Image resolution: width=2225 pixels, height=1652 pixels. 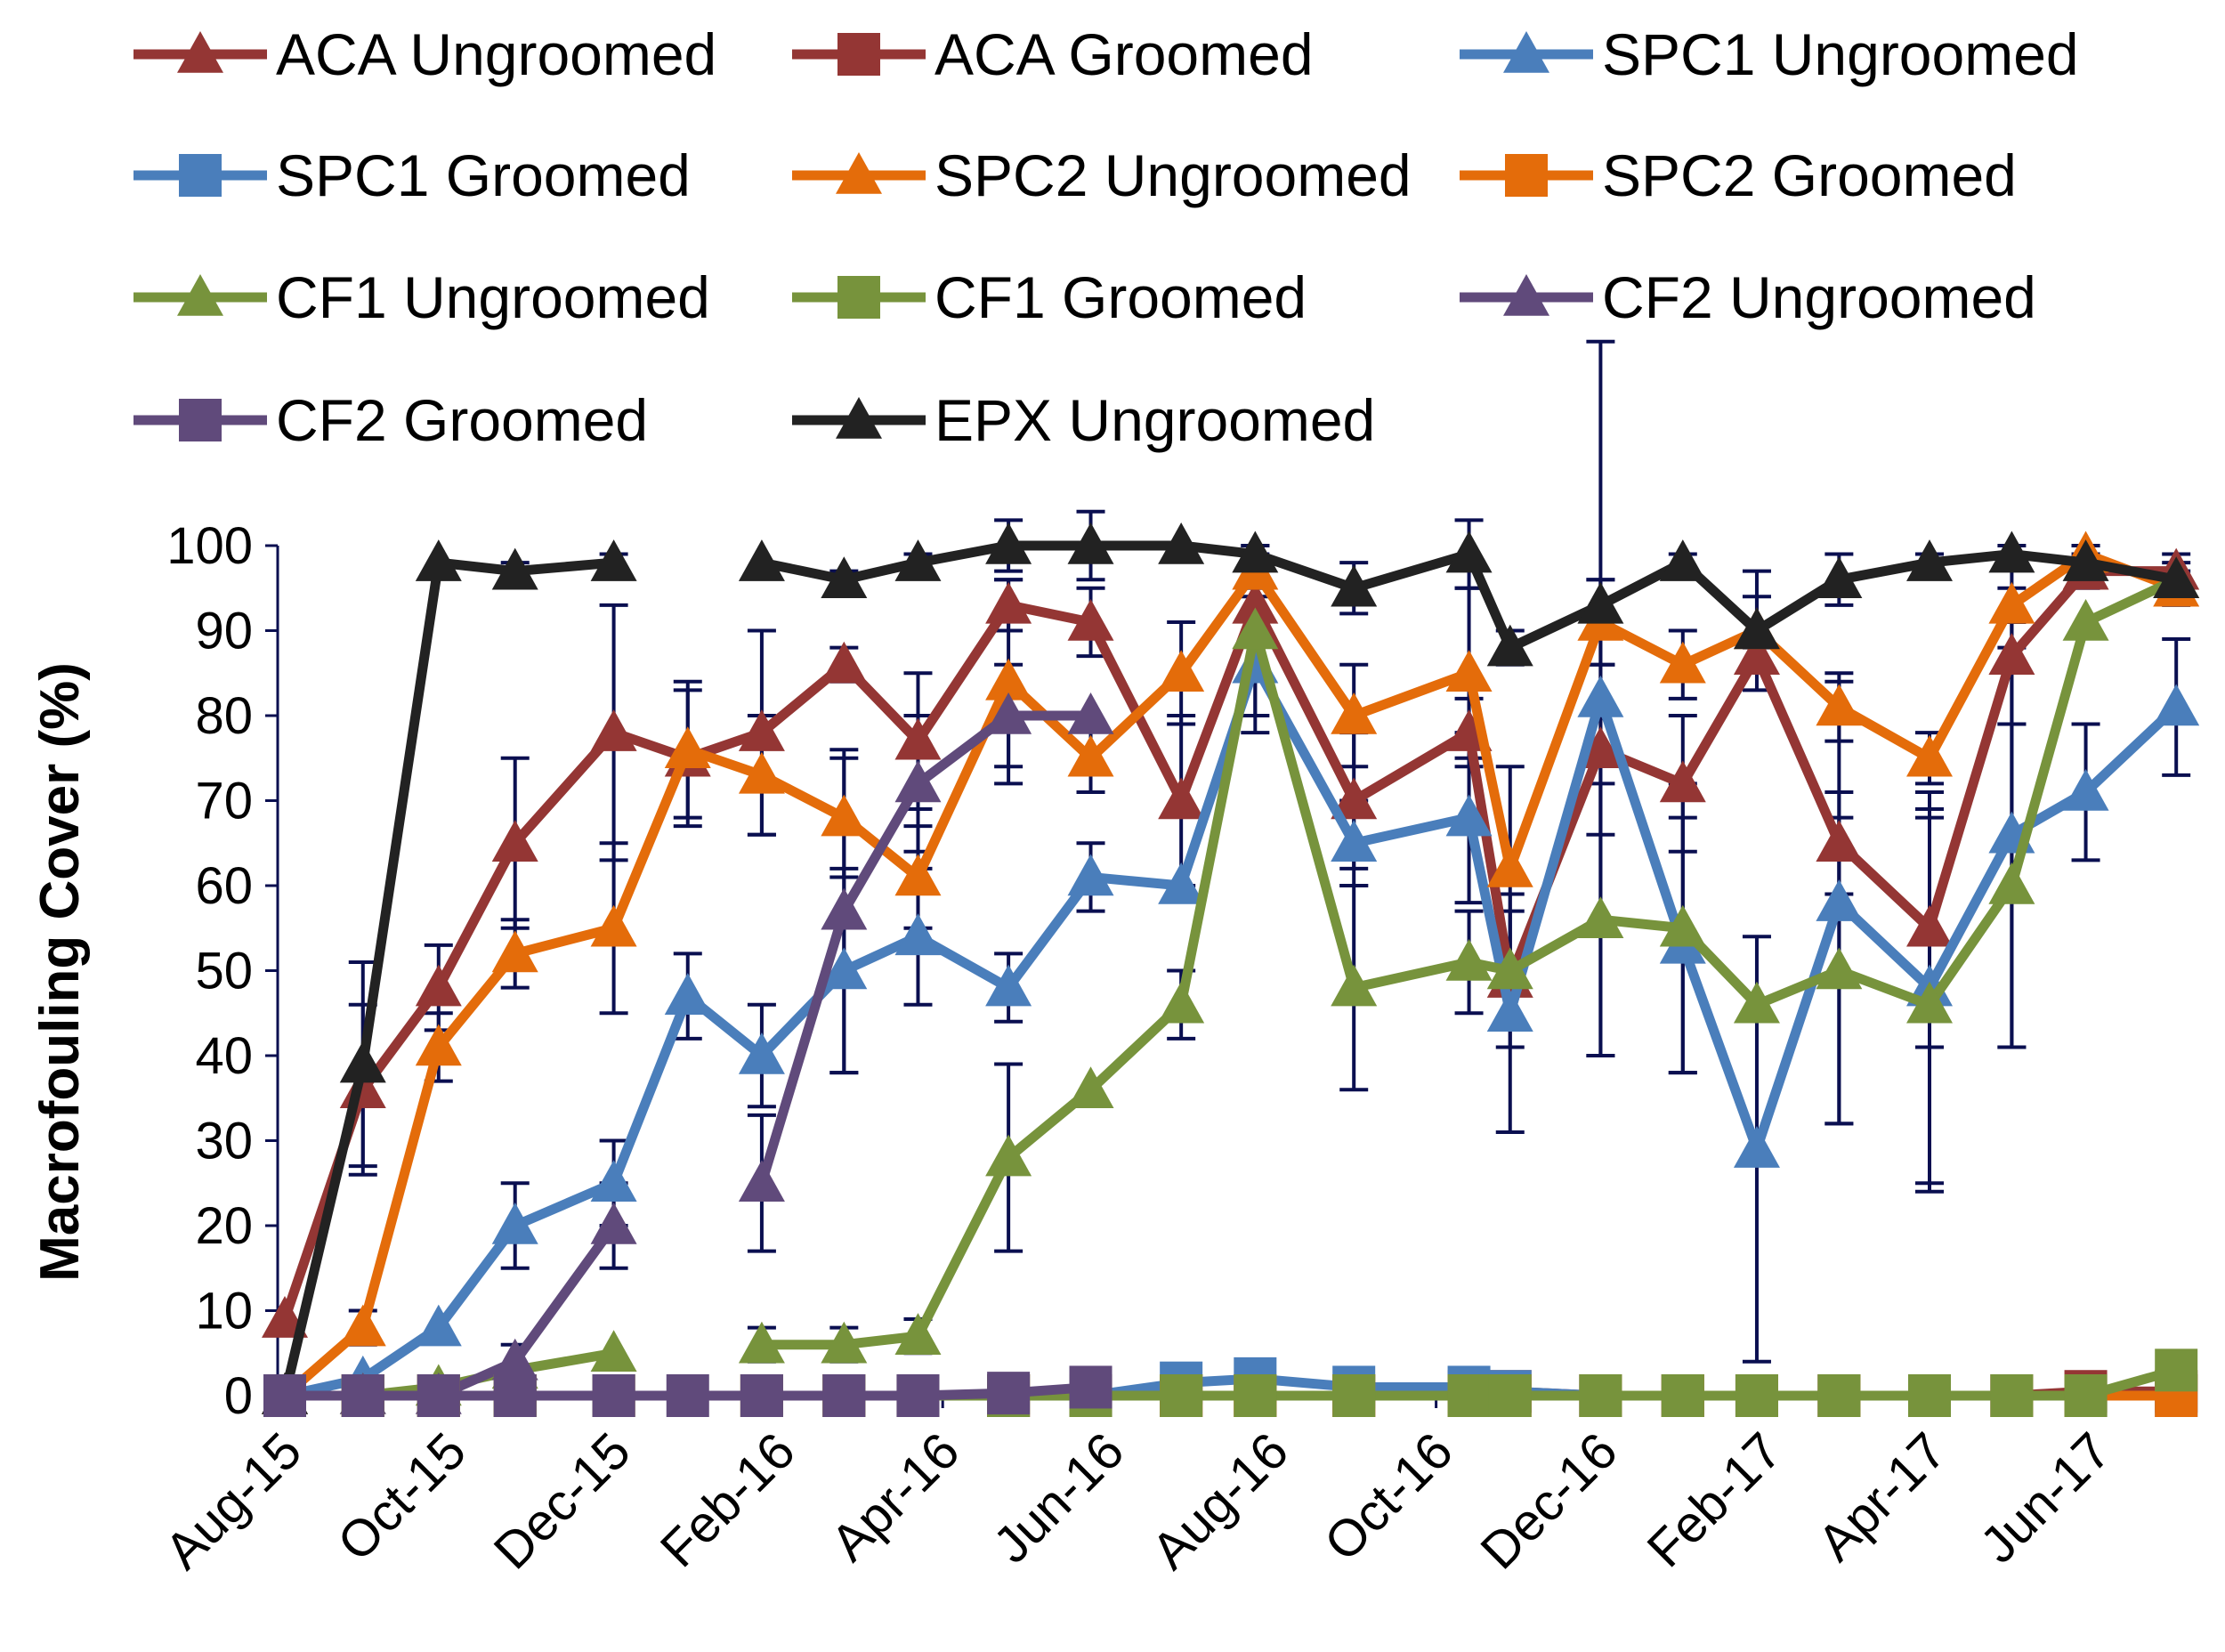 I want to click on legend-item: SPC1 Groomed, so click(x=413, y=175).